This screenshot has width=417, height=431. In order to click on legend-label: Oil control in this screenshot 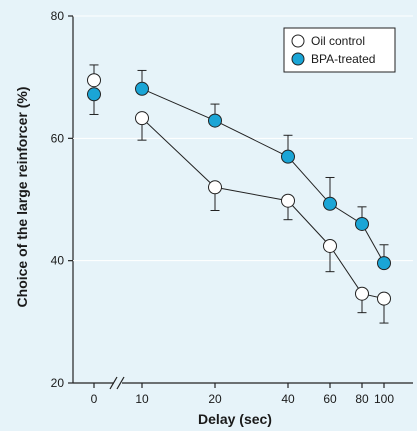, I will do `click(338, 41)`.